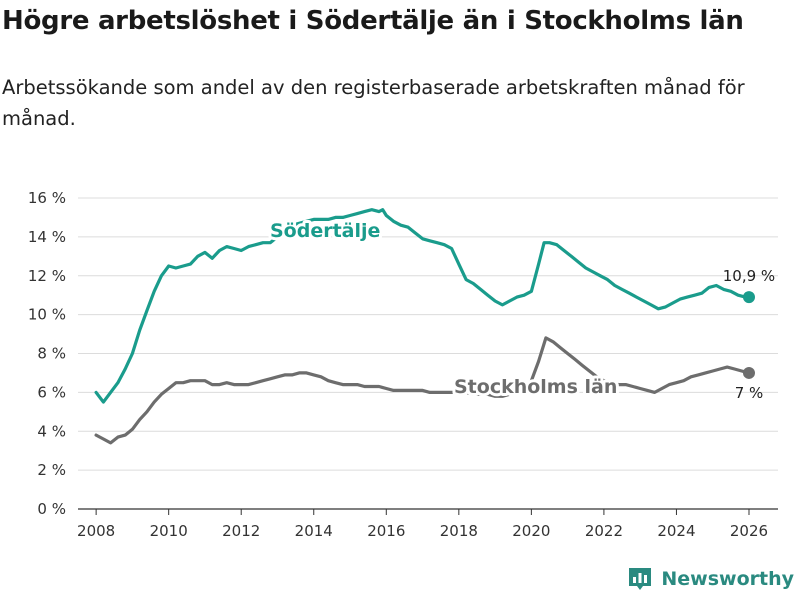 This screenshot has height=600, width=800. I want to click on end-value-label-sodertalje: 10,9 %, so click(749, 276).